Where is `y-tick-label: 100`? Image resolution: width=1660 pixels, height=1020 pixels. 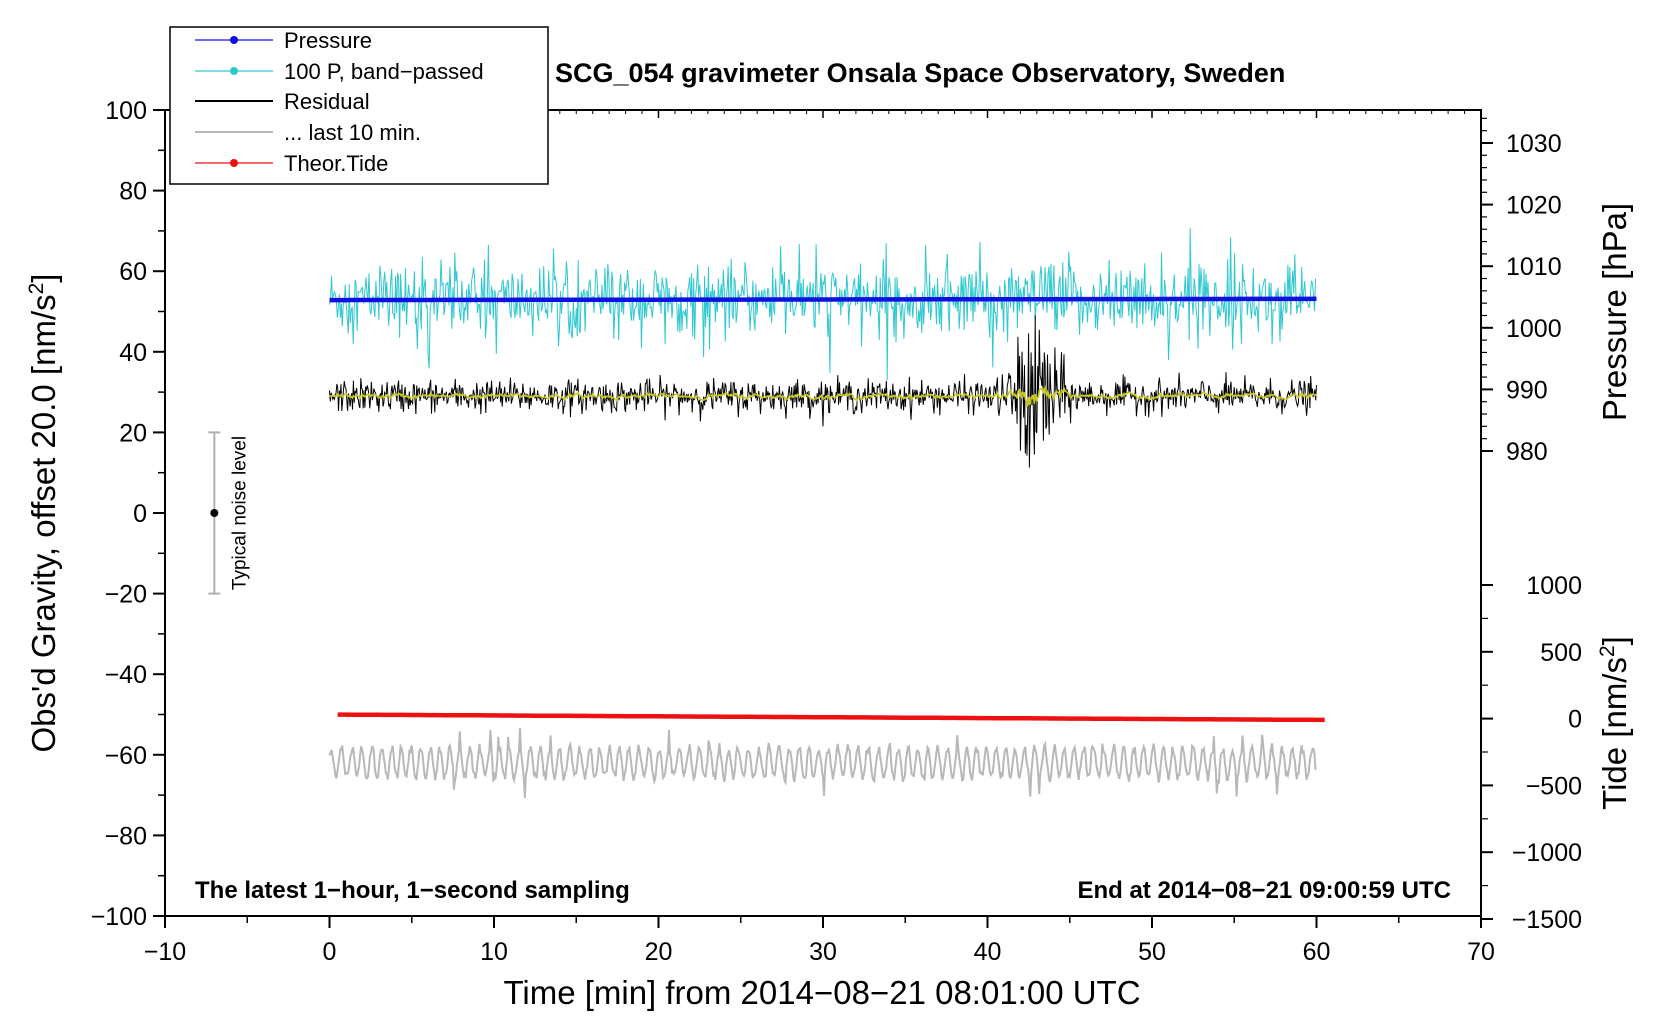 y-tick-label: 100 is located at coordinates (126, 111).